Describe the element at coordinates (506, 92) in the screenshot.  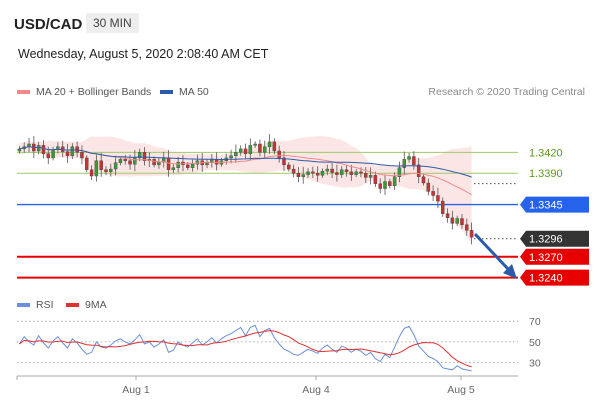
I see `research-credit: Research © 2020 Trading Central` at that location.